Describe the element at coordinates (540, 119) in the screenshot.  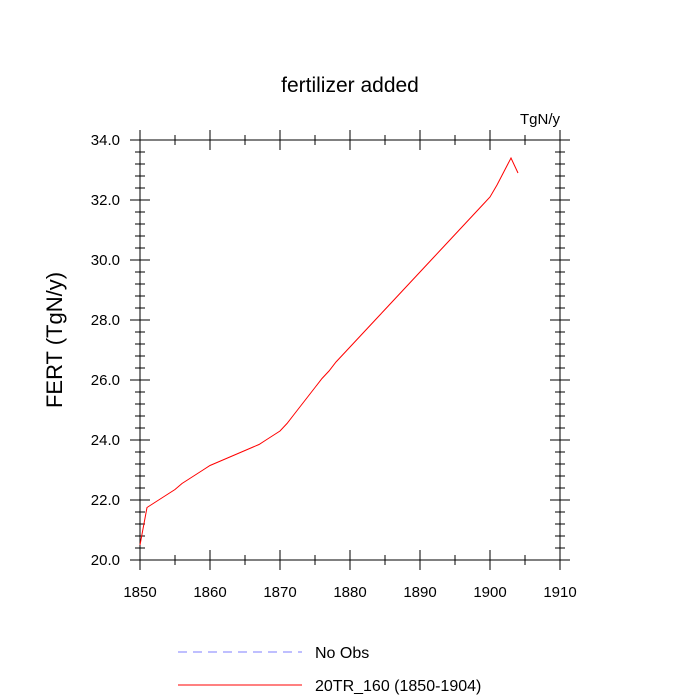
I see `units-label: TgN/y` at that location.